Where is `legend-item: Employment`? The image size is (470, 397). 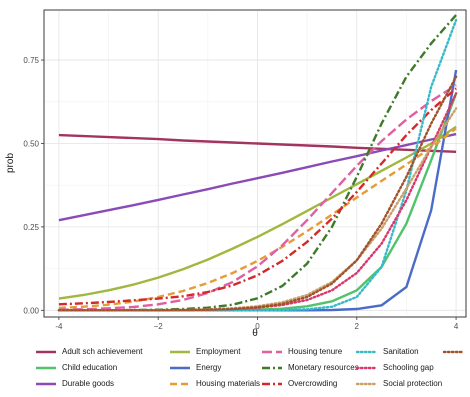 legend-item: Employment is located at coordinates (214, 351).